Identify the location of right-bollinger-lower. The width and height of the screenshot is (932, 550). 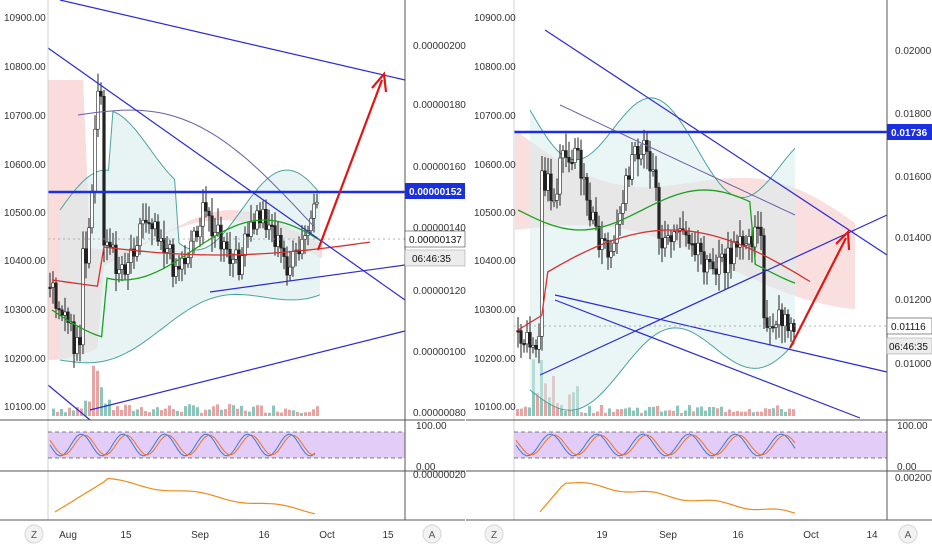
(662, 369).